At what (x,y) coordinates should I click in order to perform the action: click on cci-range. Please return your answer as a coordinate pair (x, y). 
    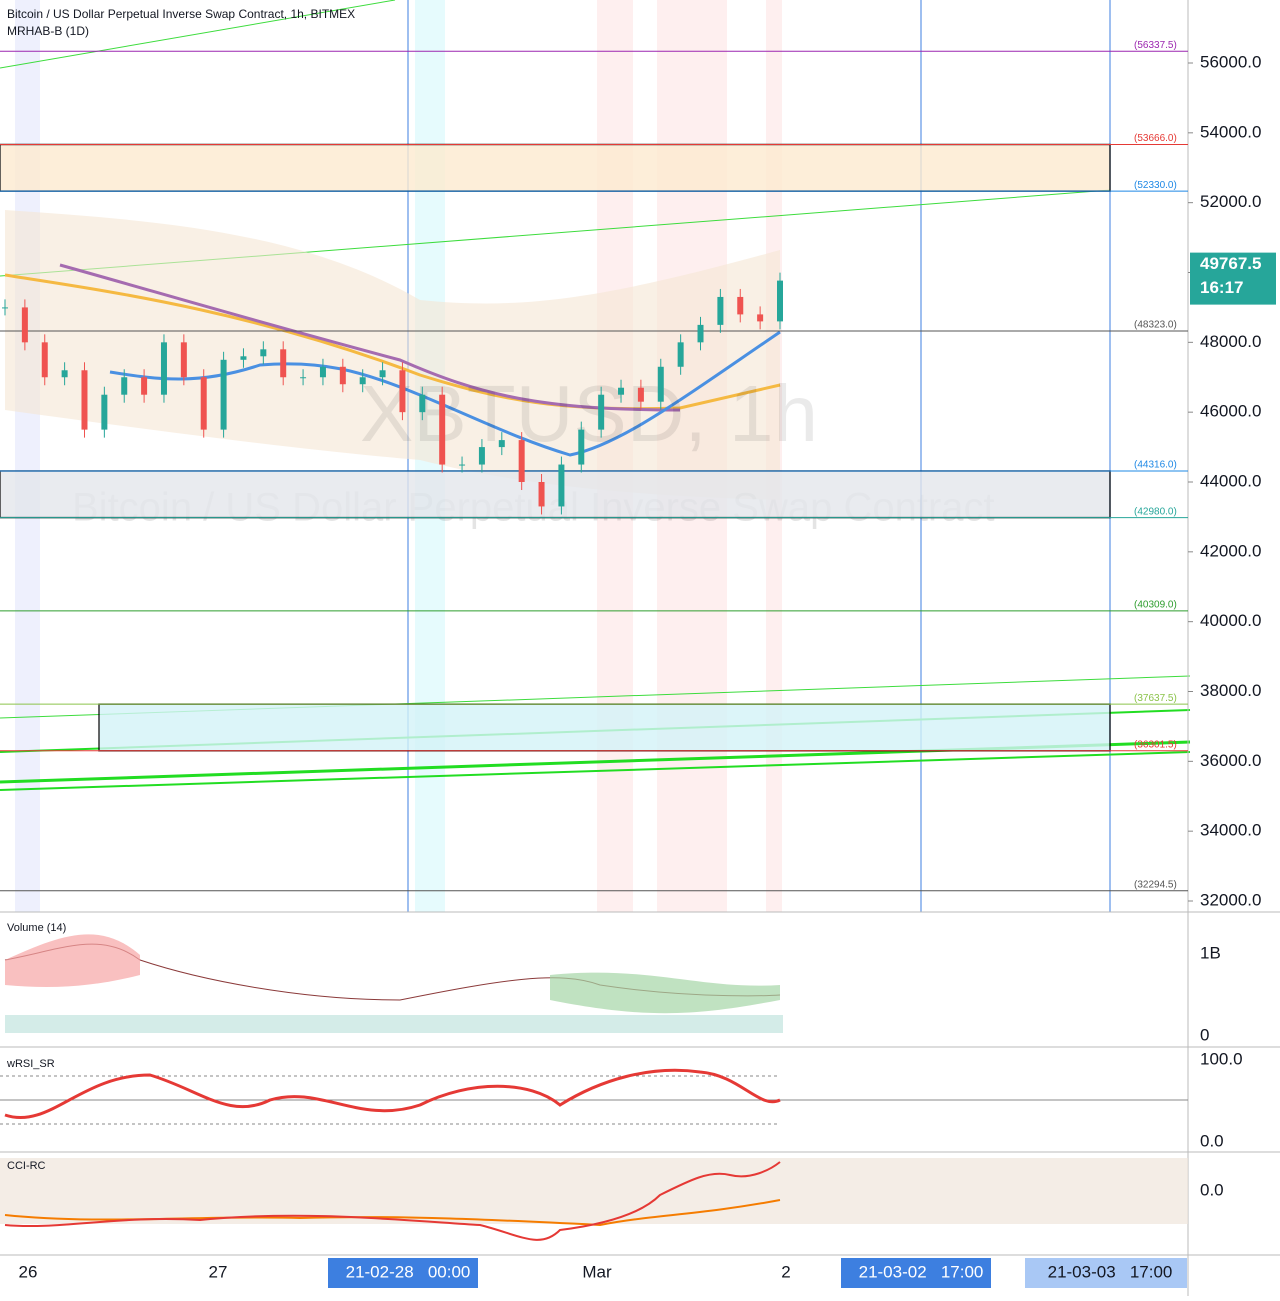
    Looking at the image, I should click on (594, 1191).